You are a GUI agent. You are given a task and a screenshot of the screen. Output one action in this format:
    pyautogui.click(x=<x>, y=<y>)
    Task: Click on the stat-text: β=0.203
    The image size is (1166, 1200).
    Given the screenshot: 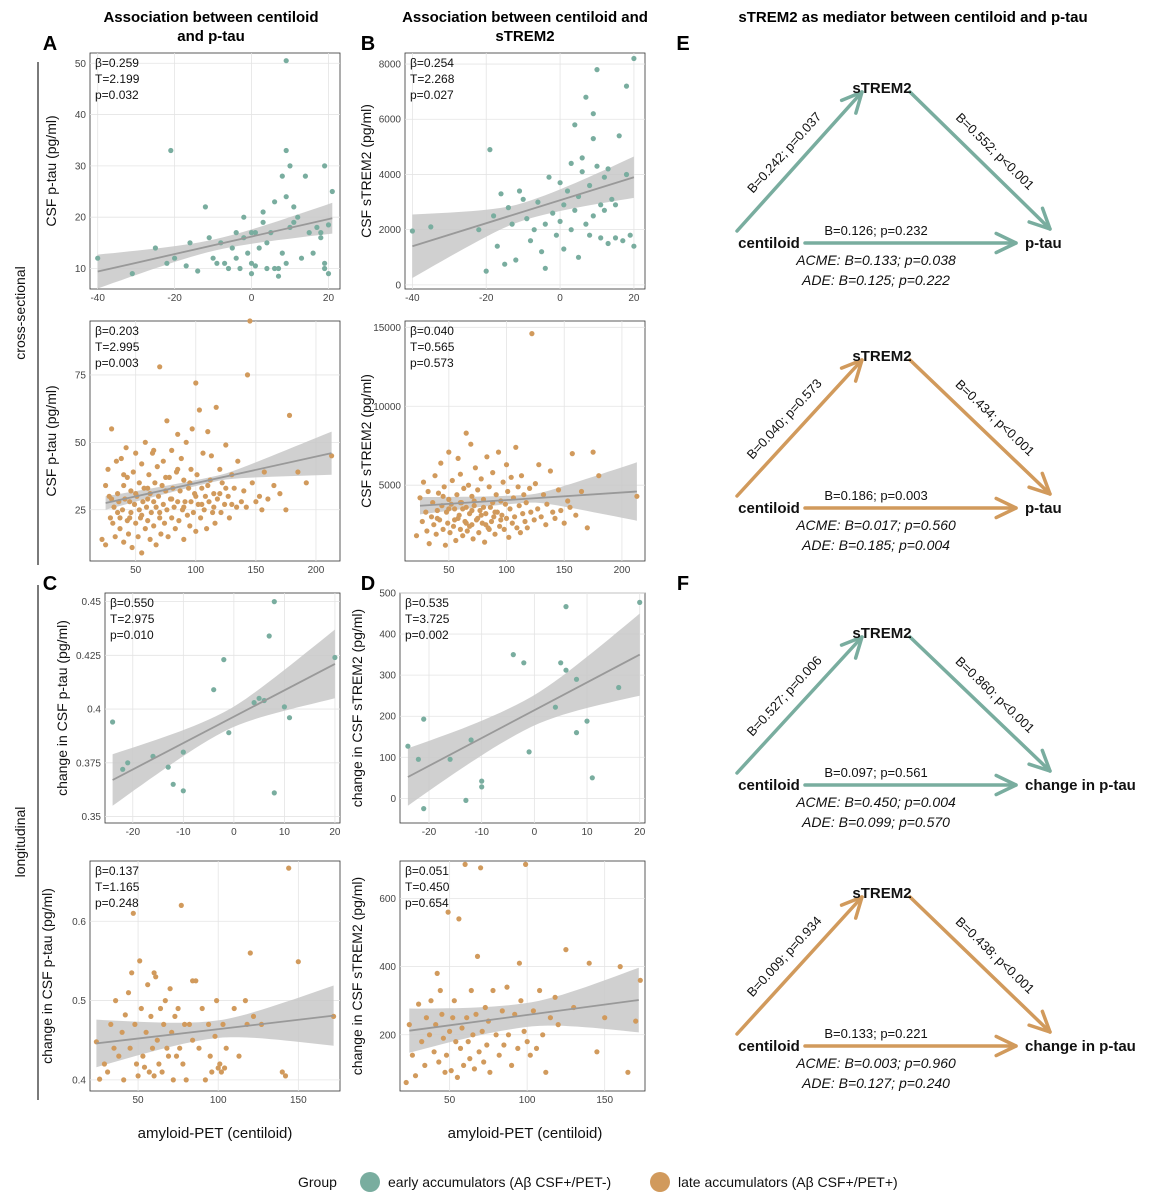 What is the action you would take?
    pyautogui.click(x=117, y=331)
    